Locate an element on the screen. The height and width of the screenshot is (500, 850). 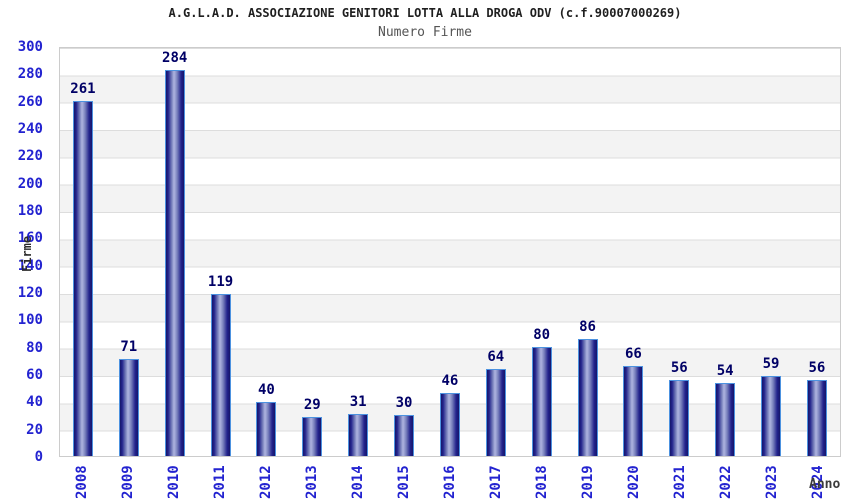
x-tick-label: 2014 is located at coordinates (358, 482).